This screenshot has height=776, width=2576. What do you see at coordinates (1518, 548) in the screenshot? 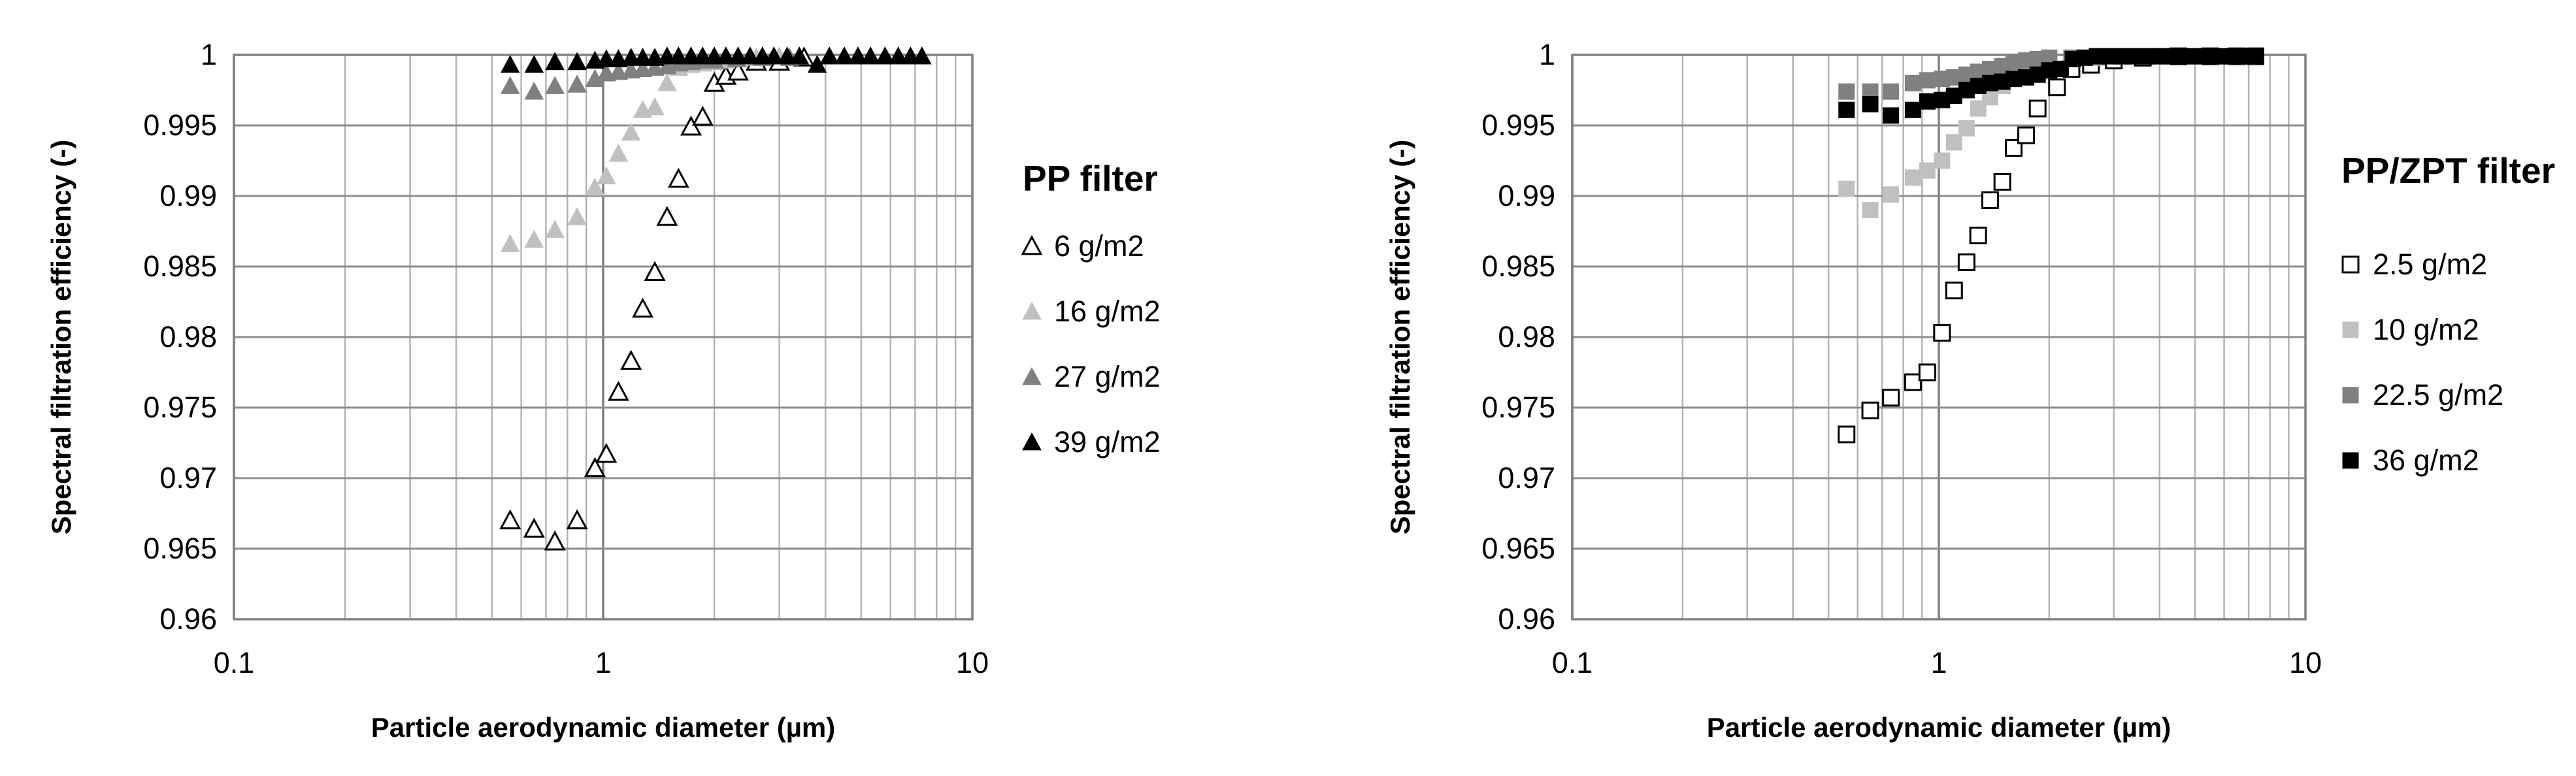
I see `y-tick-label: 0.965` at bounding box center [1518, 548].